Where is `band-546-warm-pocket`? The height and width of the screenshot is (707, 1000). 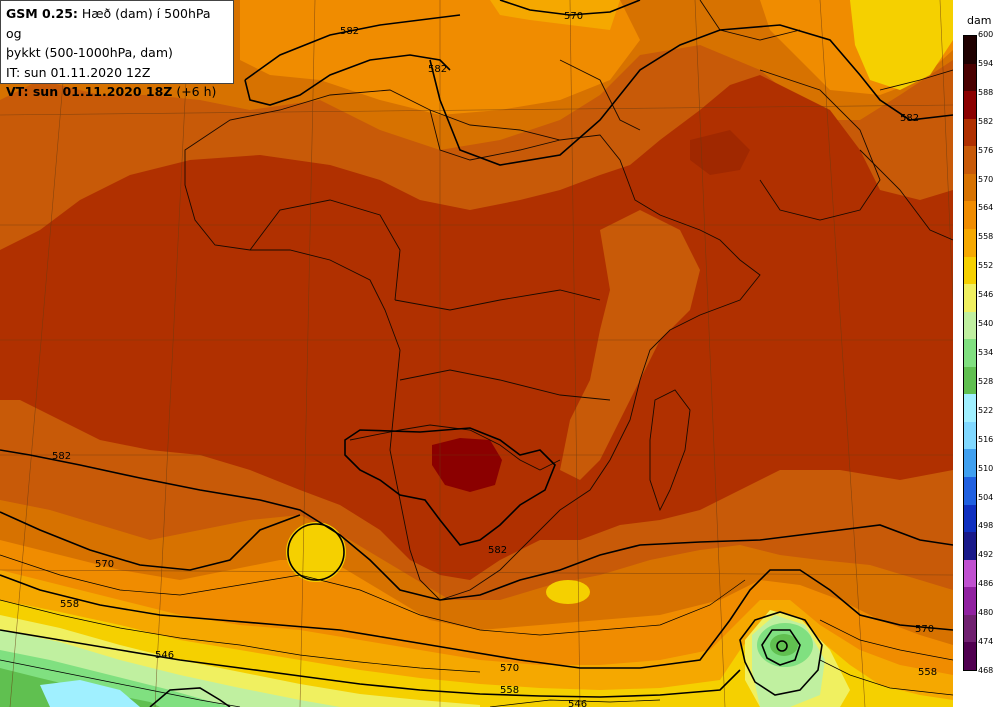
band-546-warm-pocket is located at coordinates (316, 552).